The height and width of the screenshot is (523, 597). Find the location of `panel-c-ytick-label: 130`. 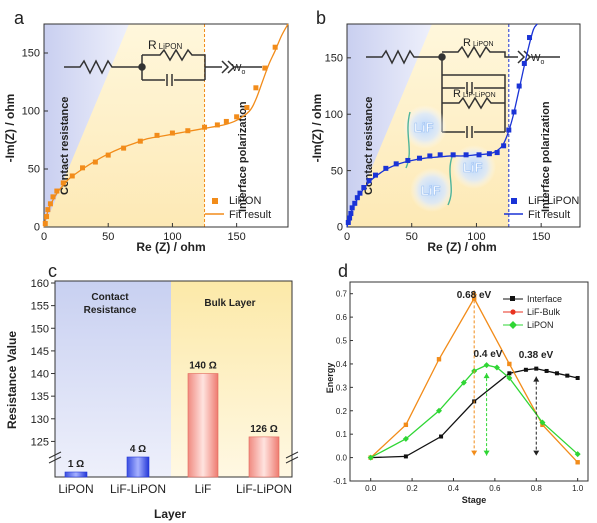

panel-c-ytick-label: 130 is located at coordinates (40, 420).